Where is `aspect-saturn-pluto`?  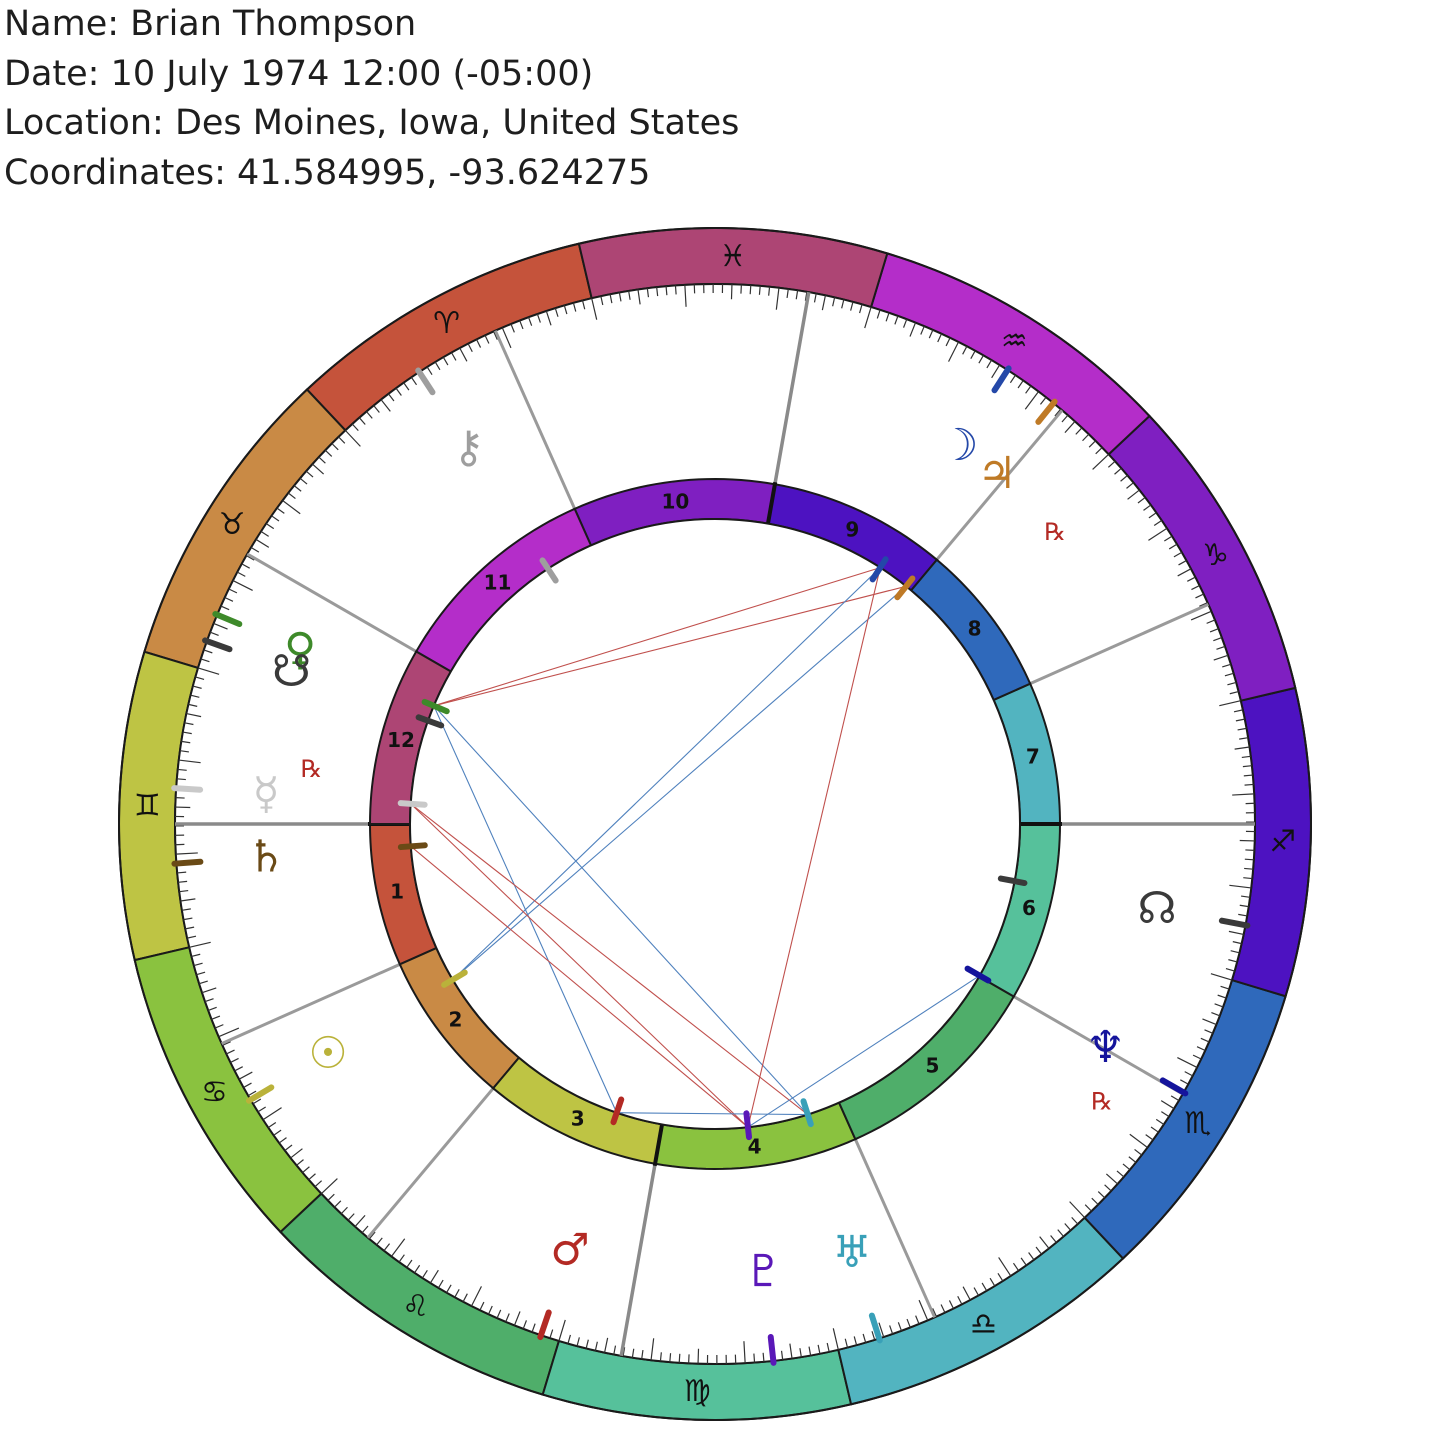 aspect-saturn-pluto is located at coordinates (579, 986).